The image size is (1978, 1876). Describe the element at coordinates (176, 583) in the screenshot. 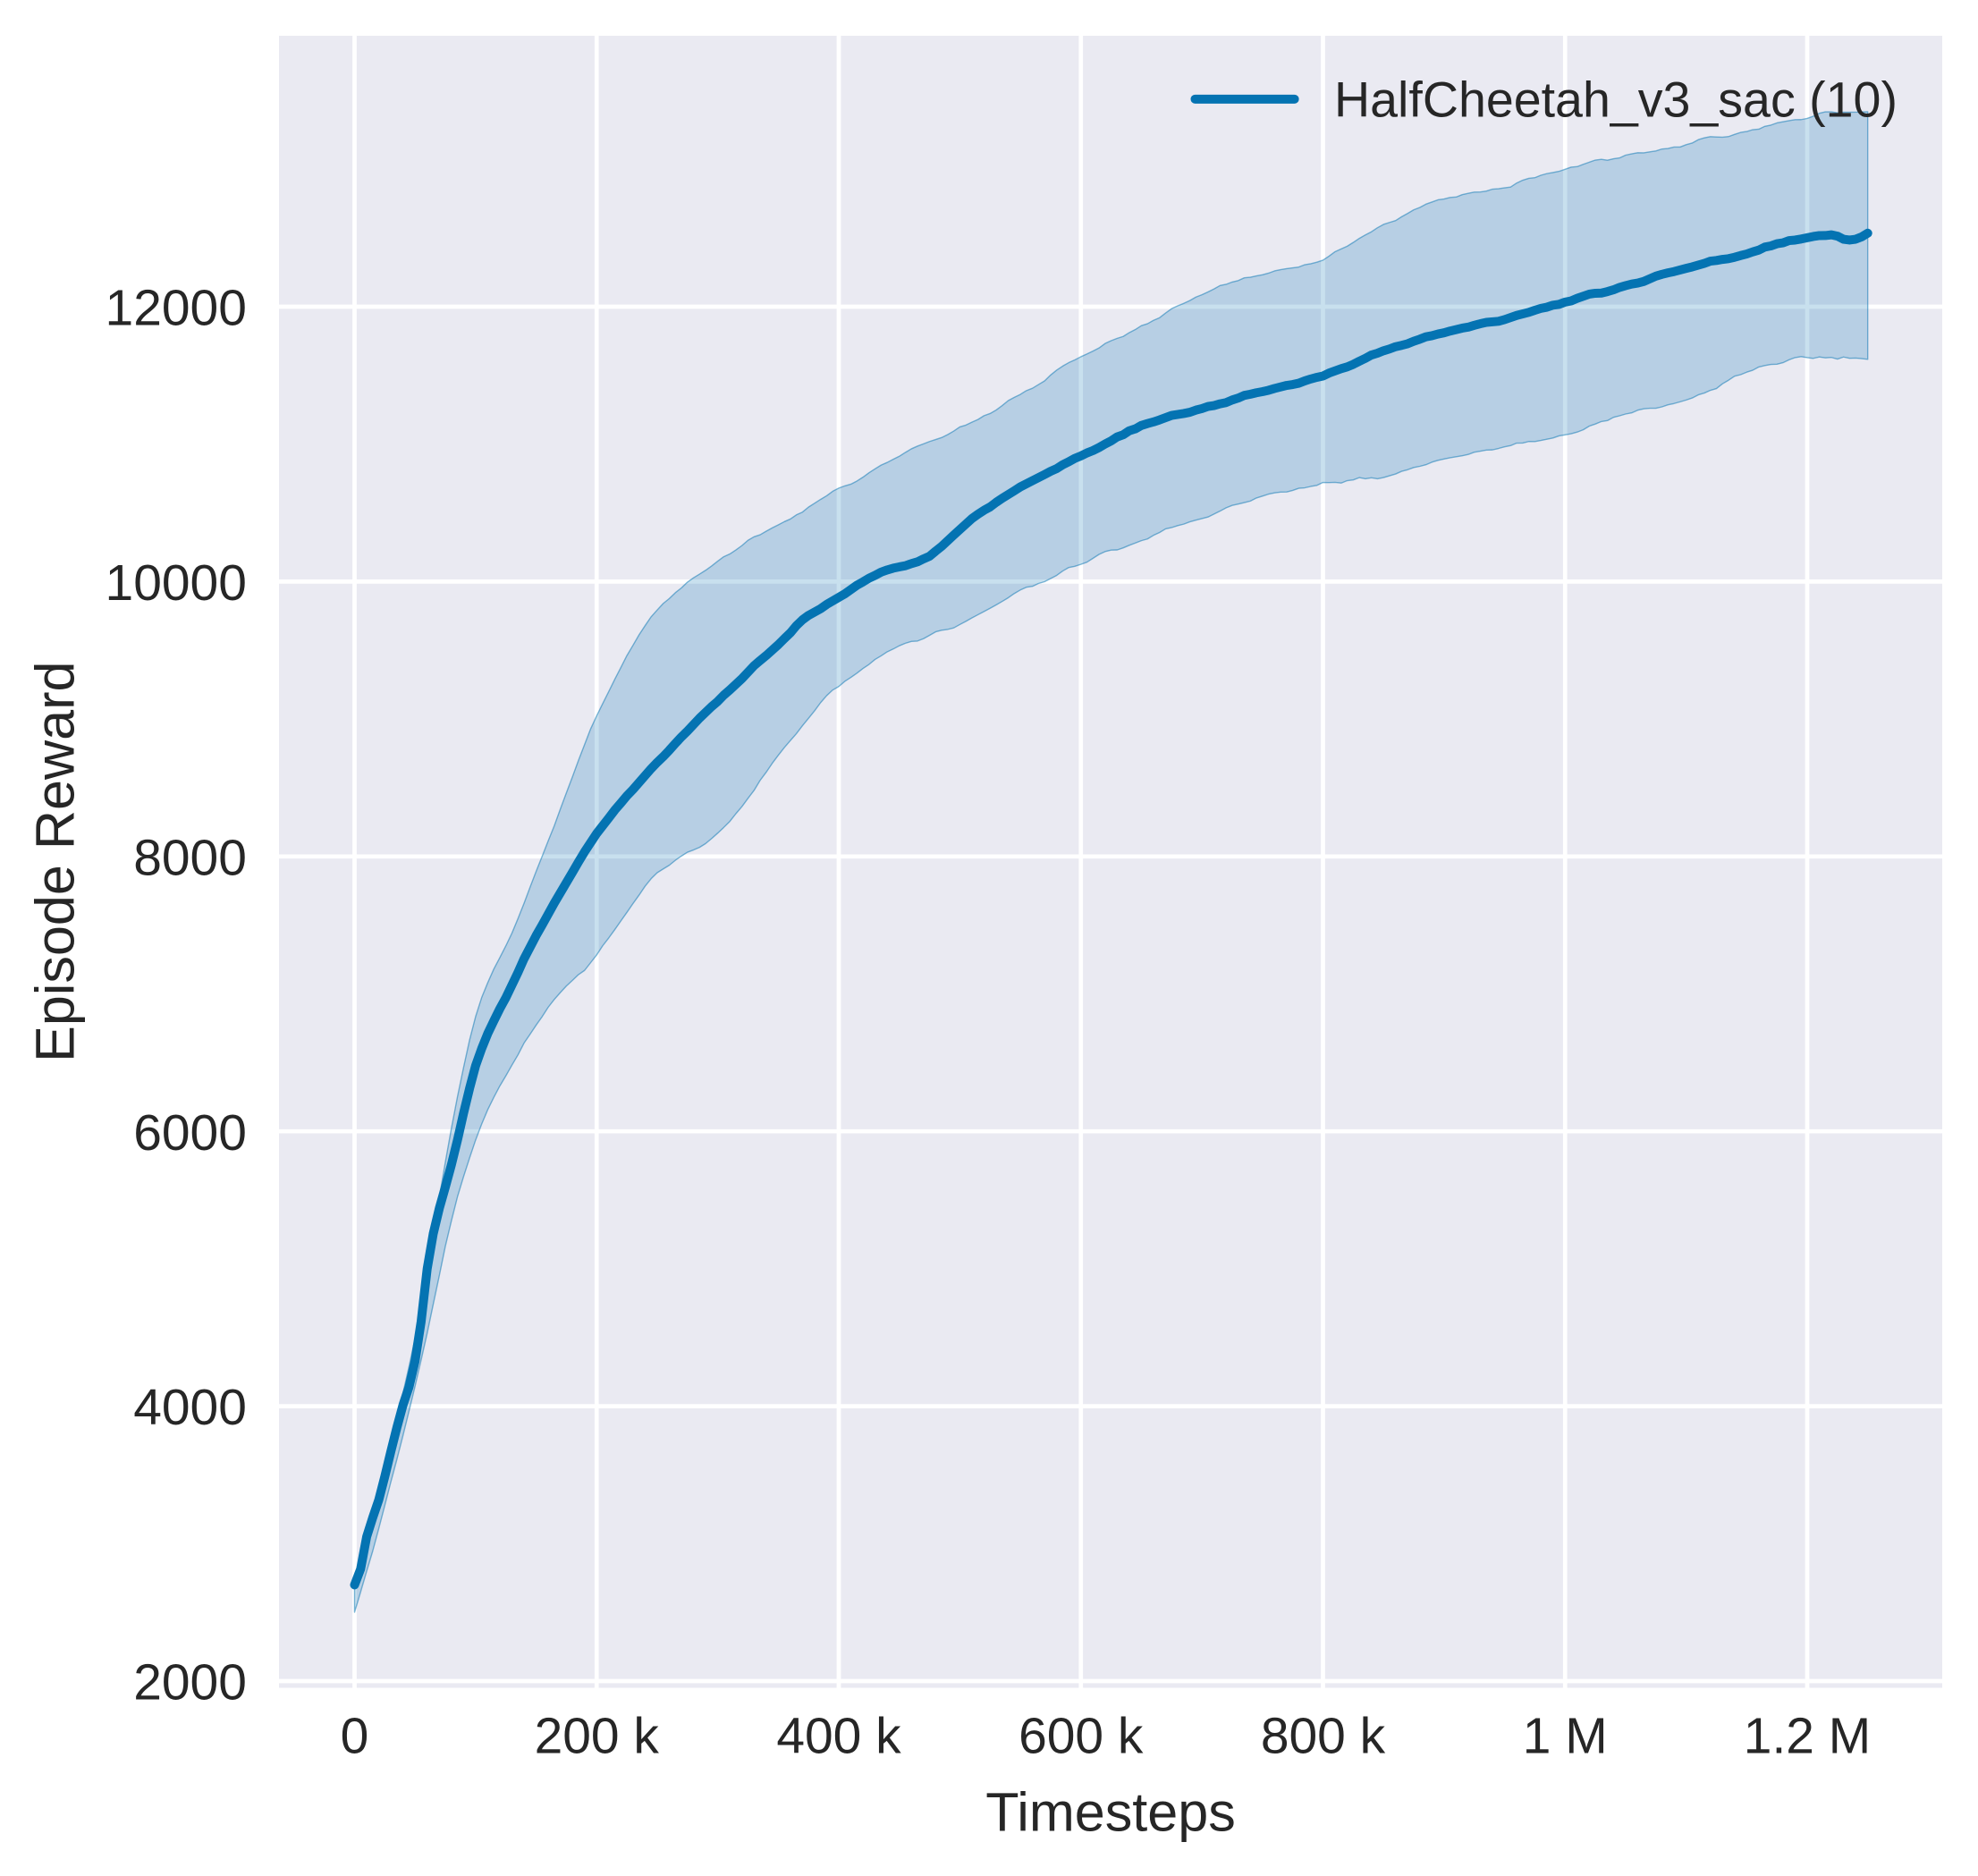

I see `svg-text: 10000` at that location.